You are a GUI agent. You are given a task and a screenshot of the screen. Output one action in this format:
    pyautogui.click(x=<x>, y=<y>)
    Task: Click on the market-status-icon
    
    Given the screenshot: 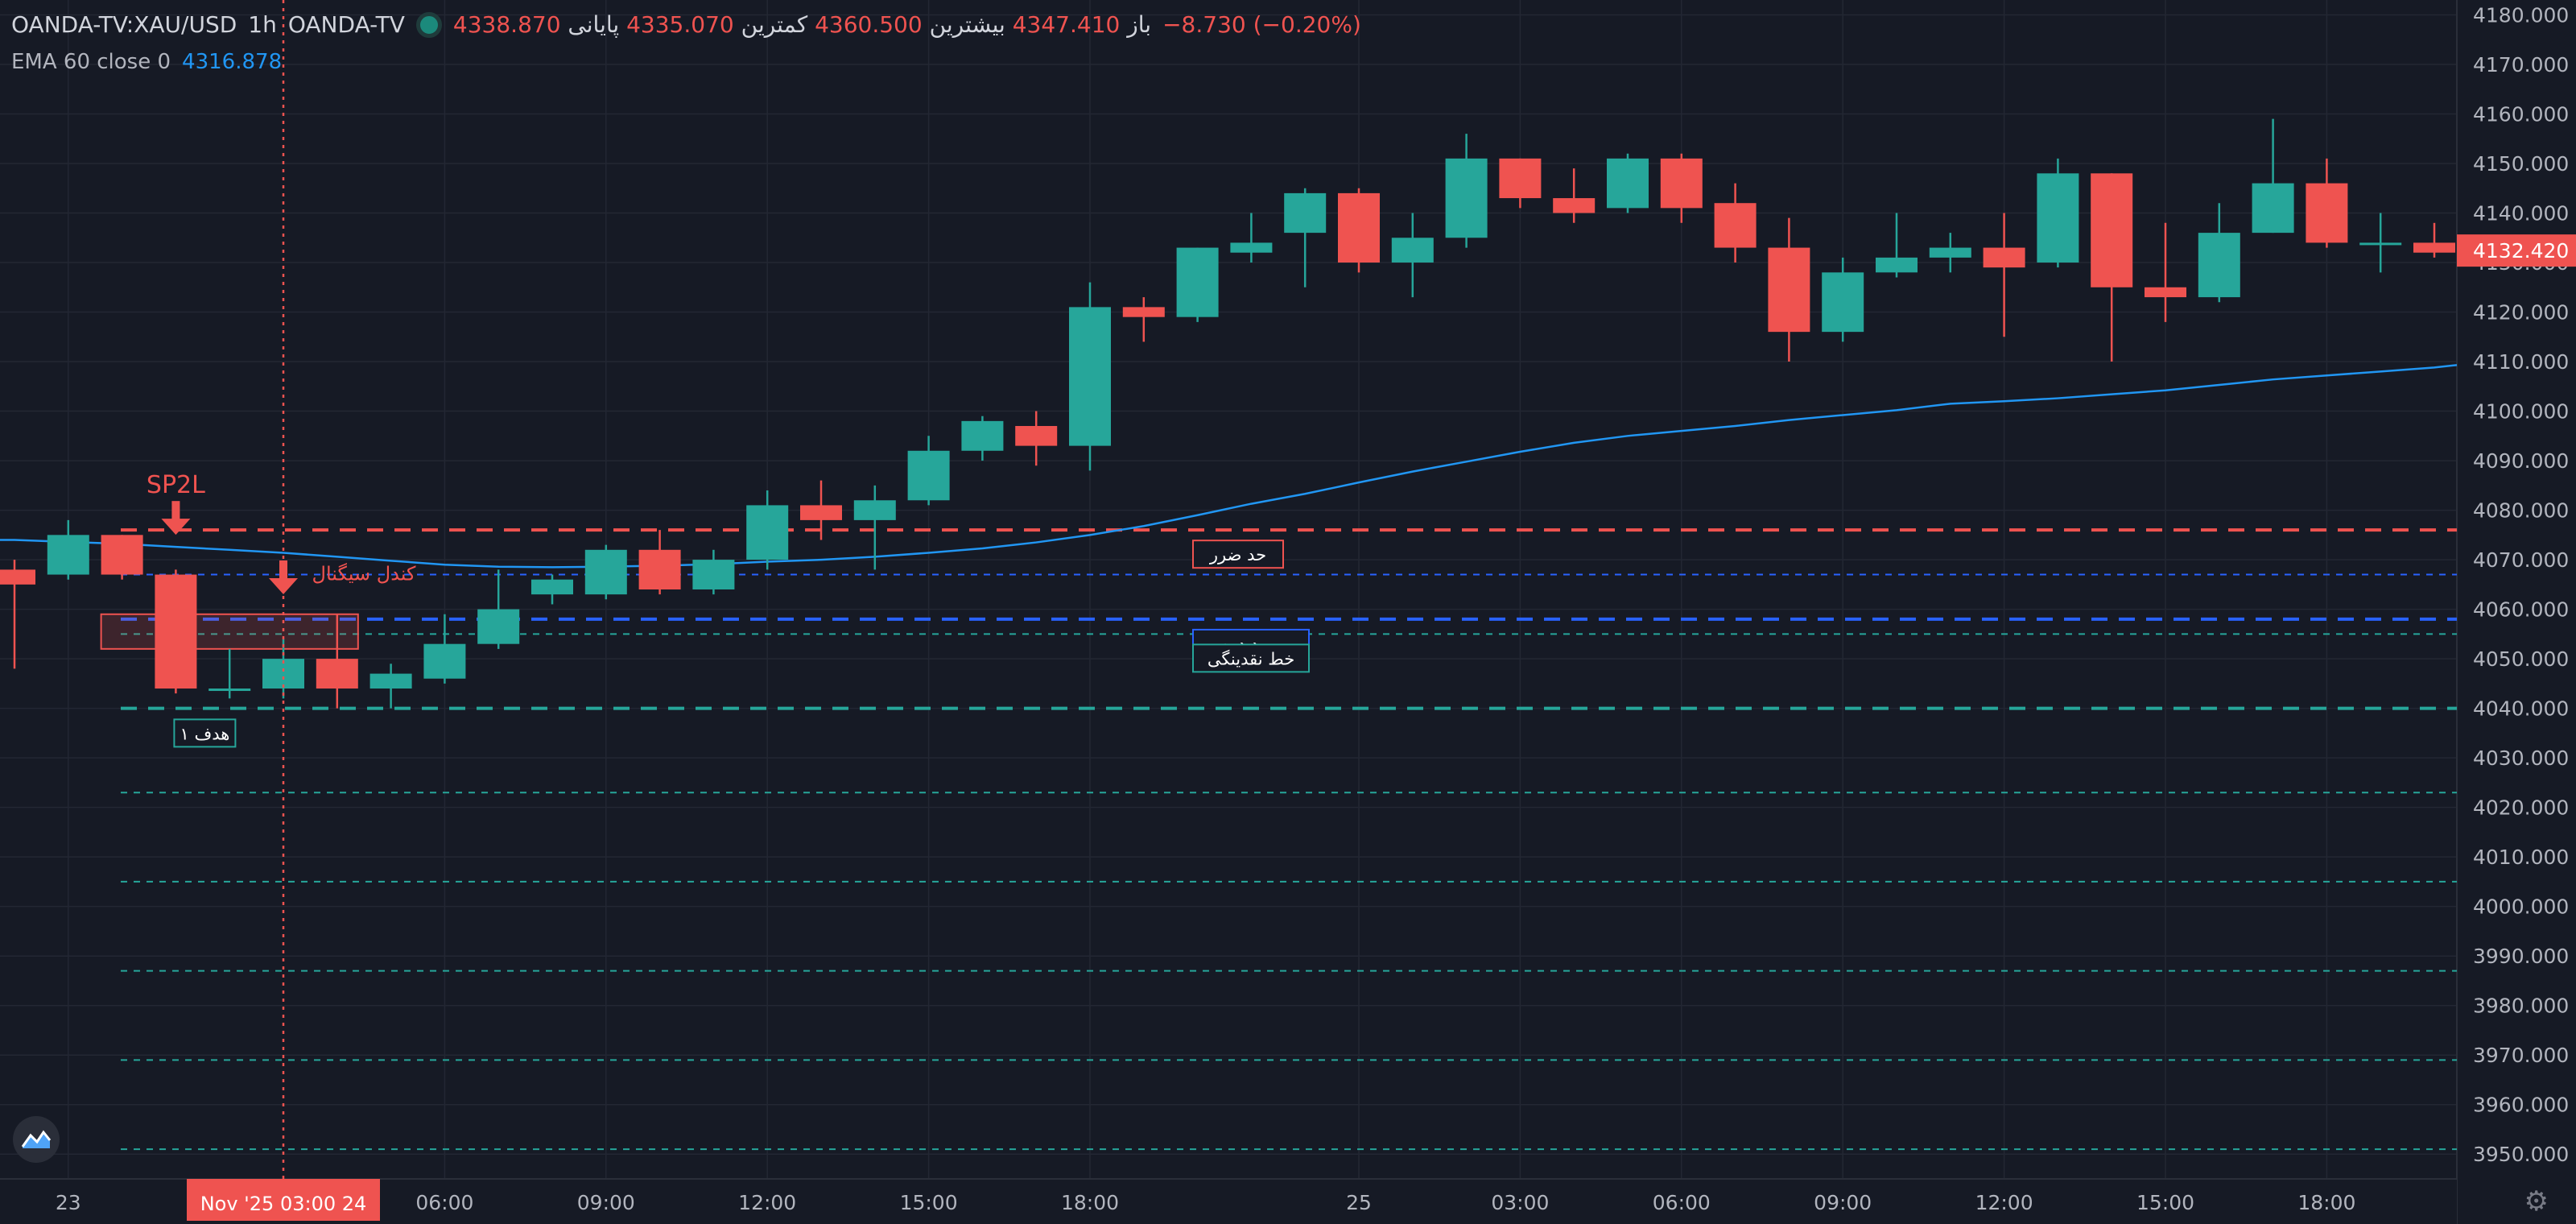 What is the action you would take?
    pyautogui.click(x=428, y=24)
    